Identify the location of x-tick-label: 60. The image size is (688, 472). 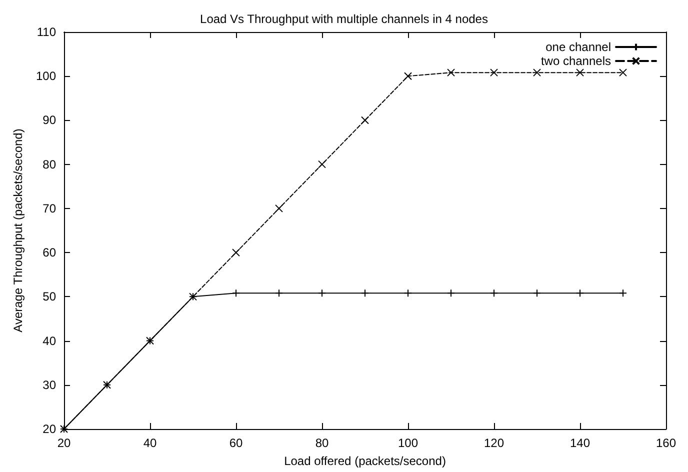
(236, 443).